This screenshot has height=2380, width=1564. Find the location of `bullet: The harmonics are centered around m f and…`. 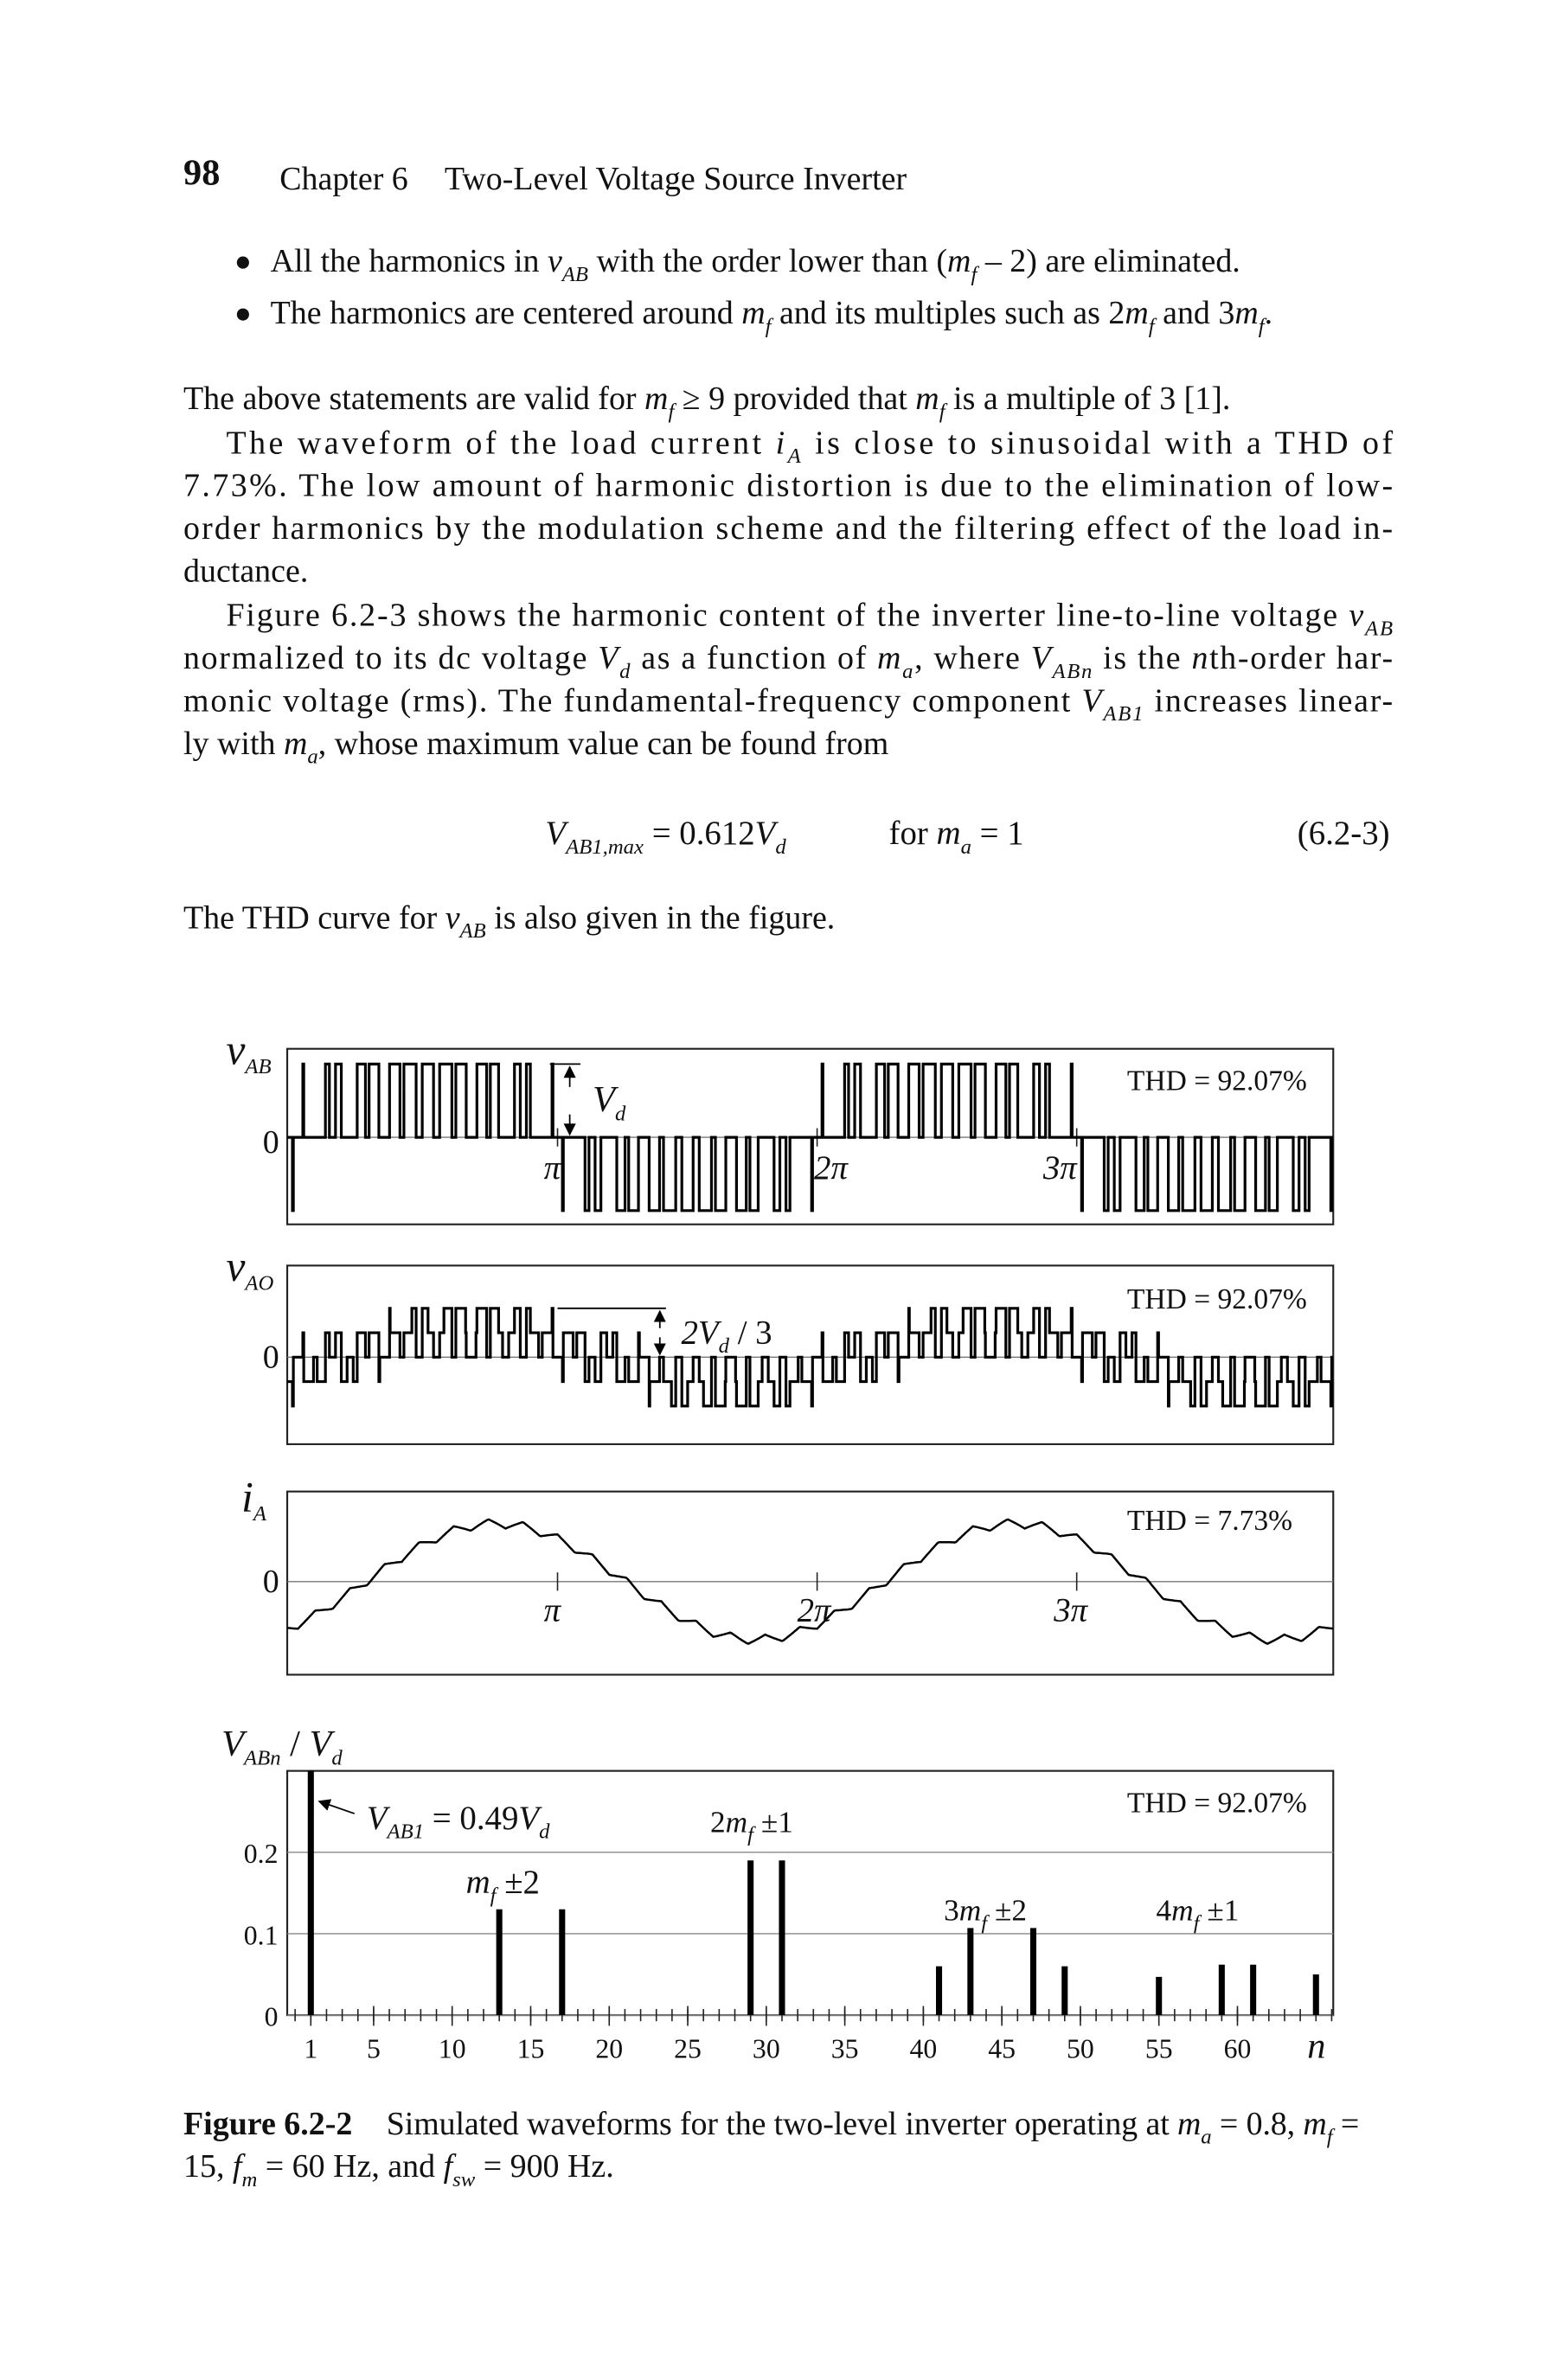

bullet: The harmonics are centered around m f and… is located at coordinates (771, 316).